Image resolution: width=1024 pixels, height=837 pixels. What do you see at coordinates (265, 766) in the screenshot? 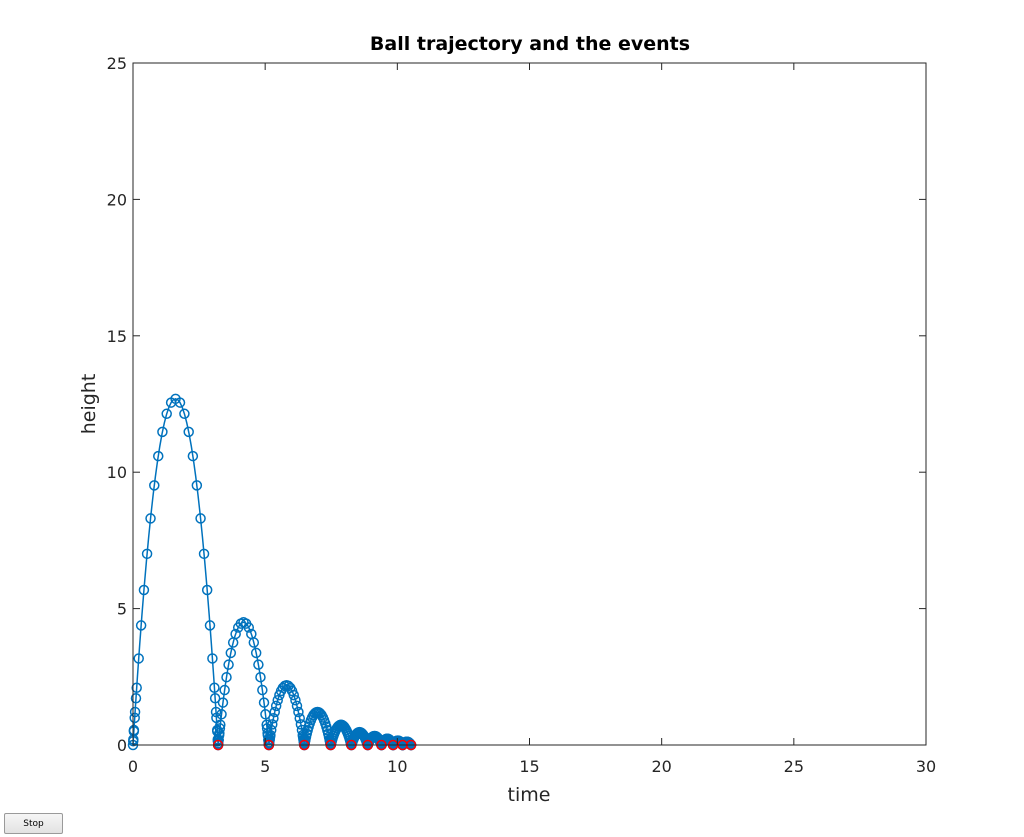
I see `x-tick-label: 5` at bounding box center [265, 766].